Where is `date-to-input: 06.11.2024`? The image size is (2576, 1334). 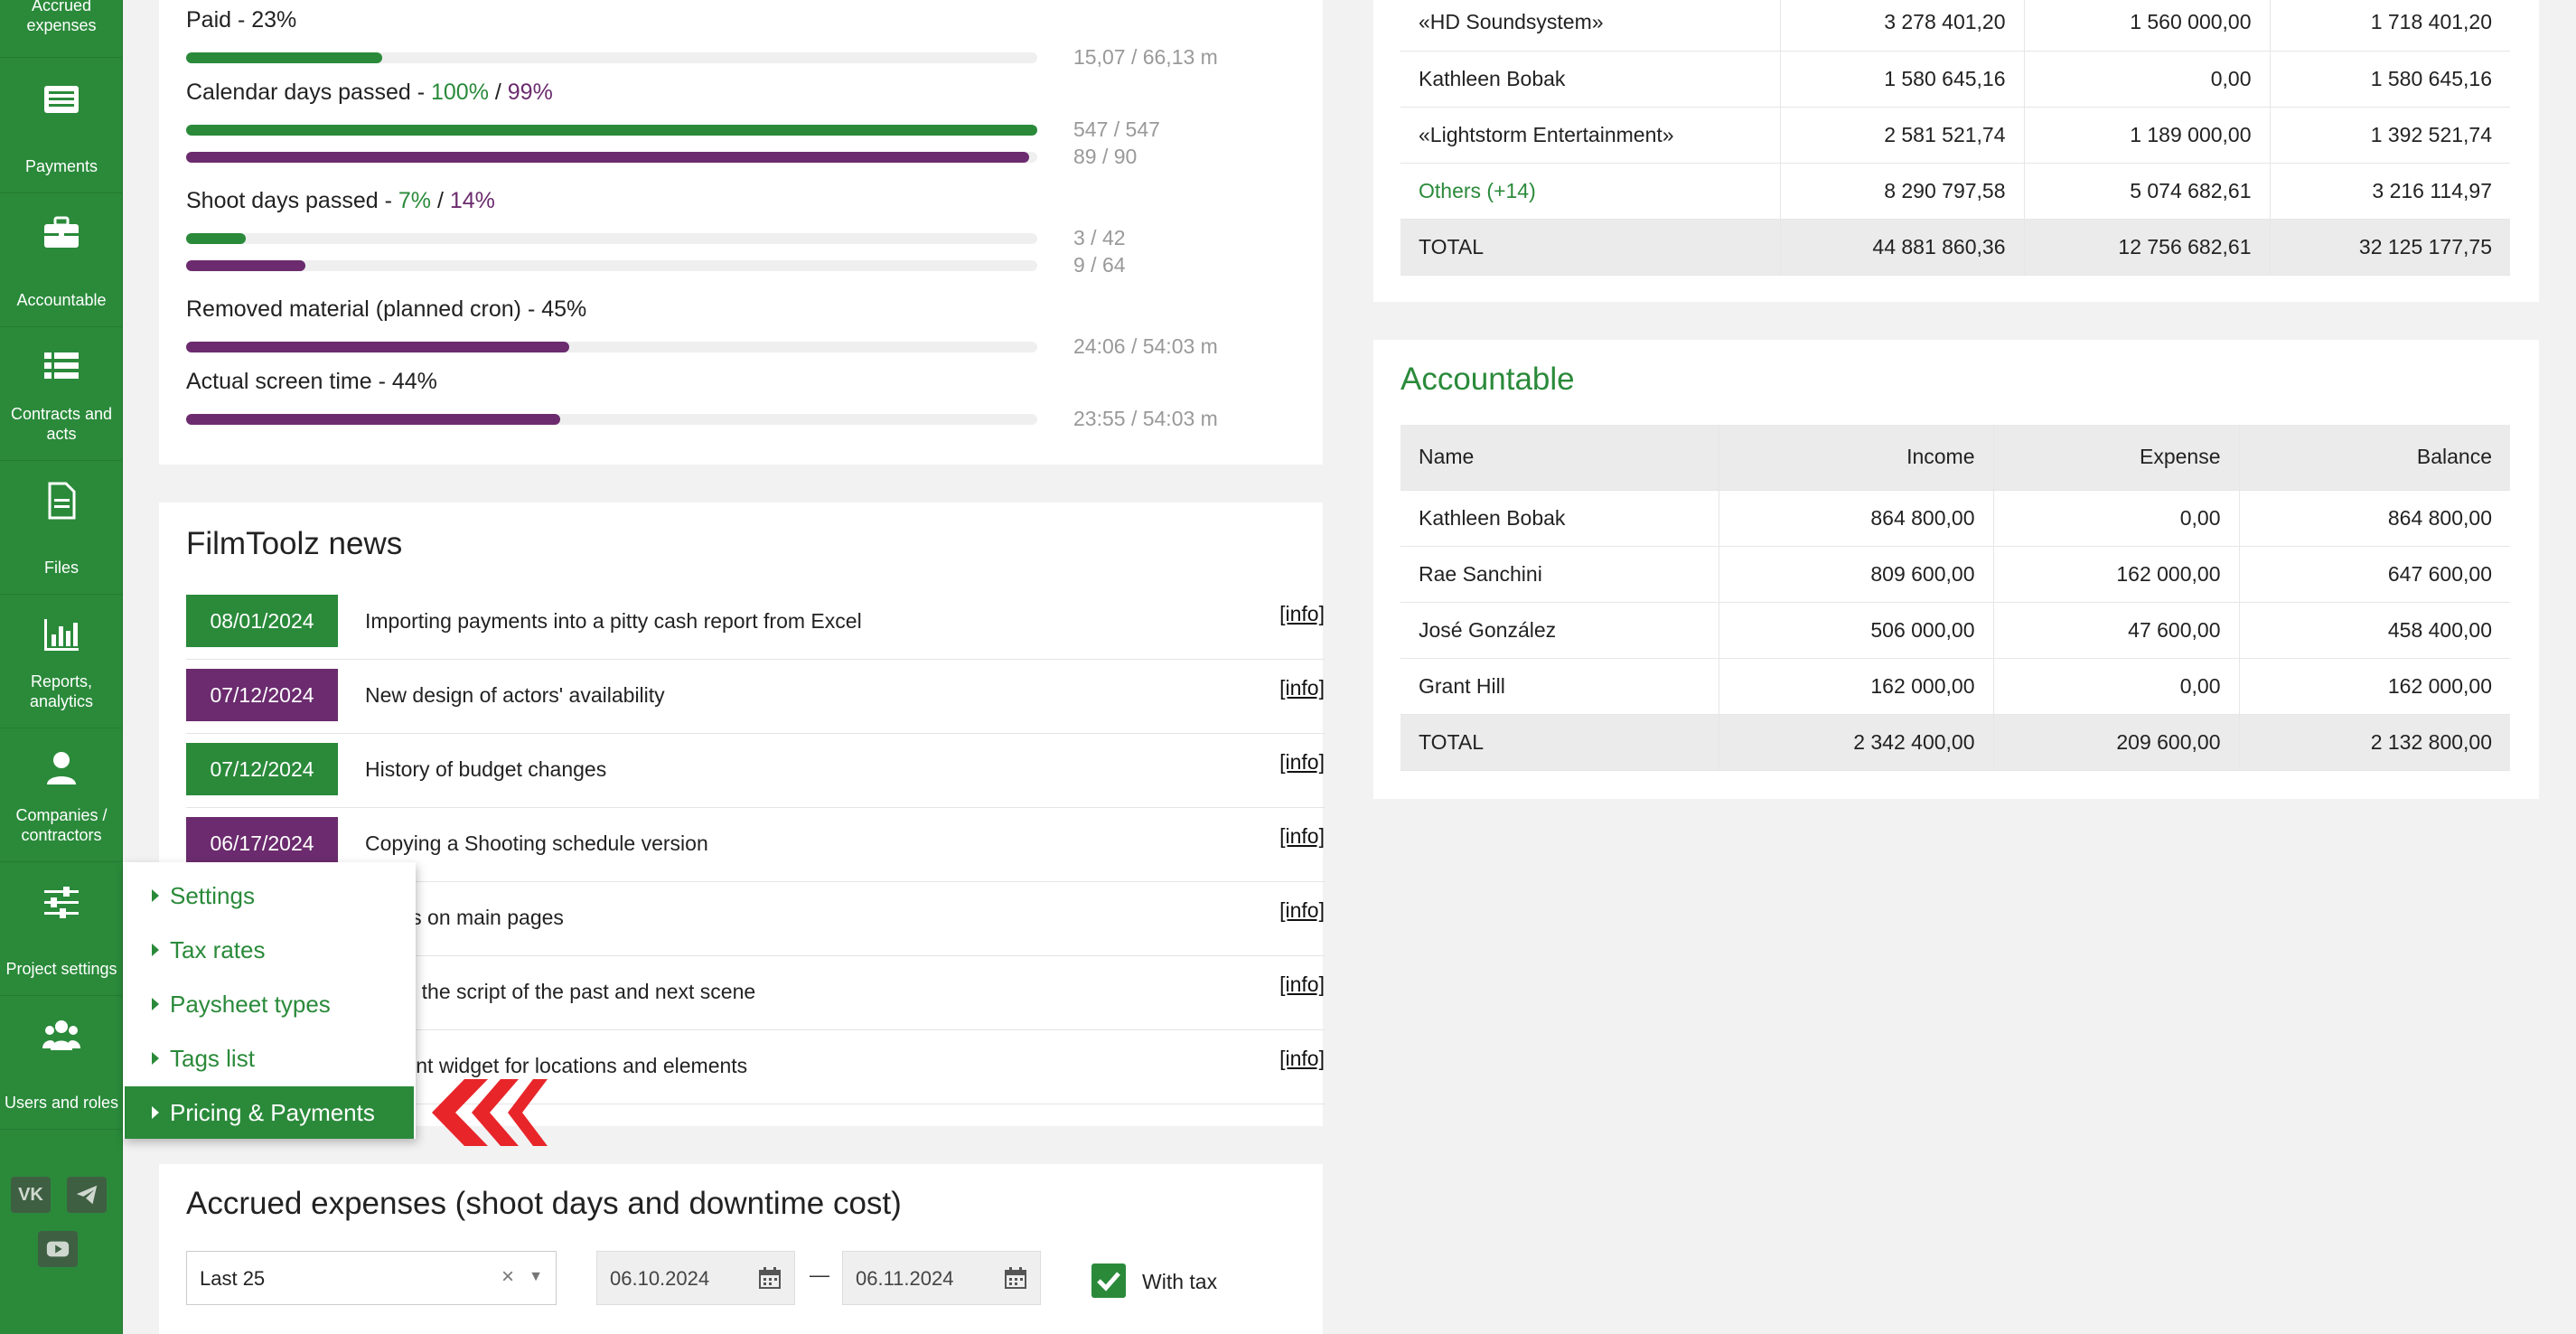 date-to-input: 06.11.2024 is located at coordinates (941, 1278).